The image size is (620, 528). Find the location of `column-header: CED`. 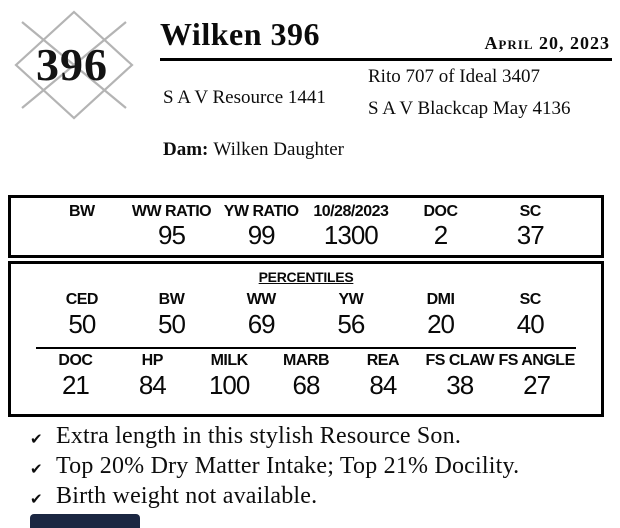

column-header: CED is located at coordinates (82, 299).